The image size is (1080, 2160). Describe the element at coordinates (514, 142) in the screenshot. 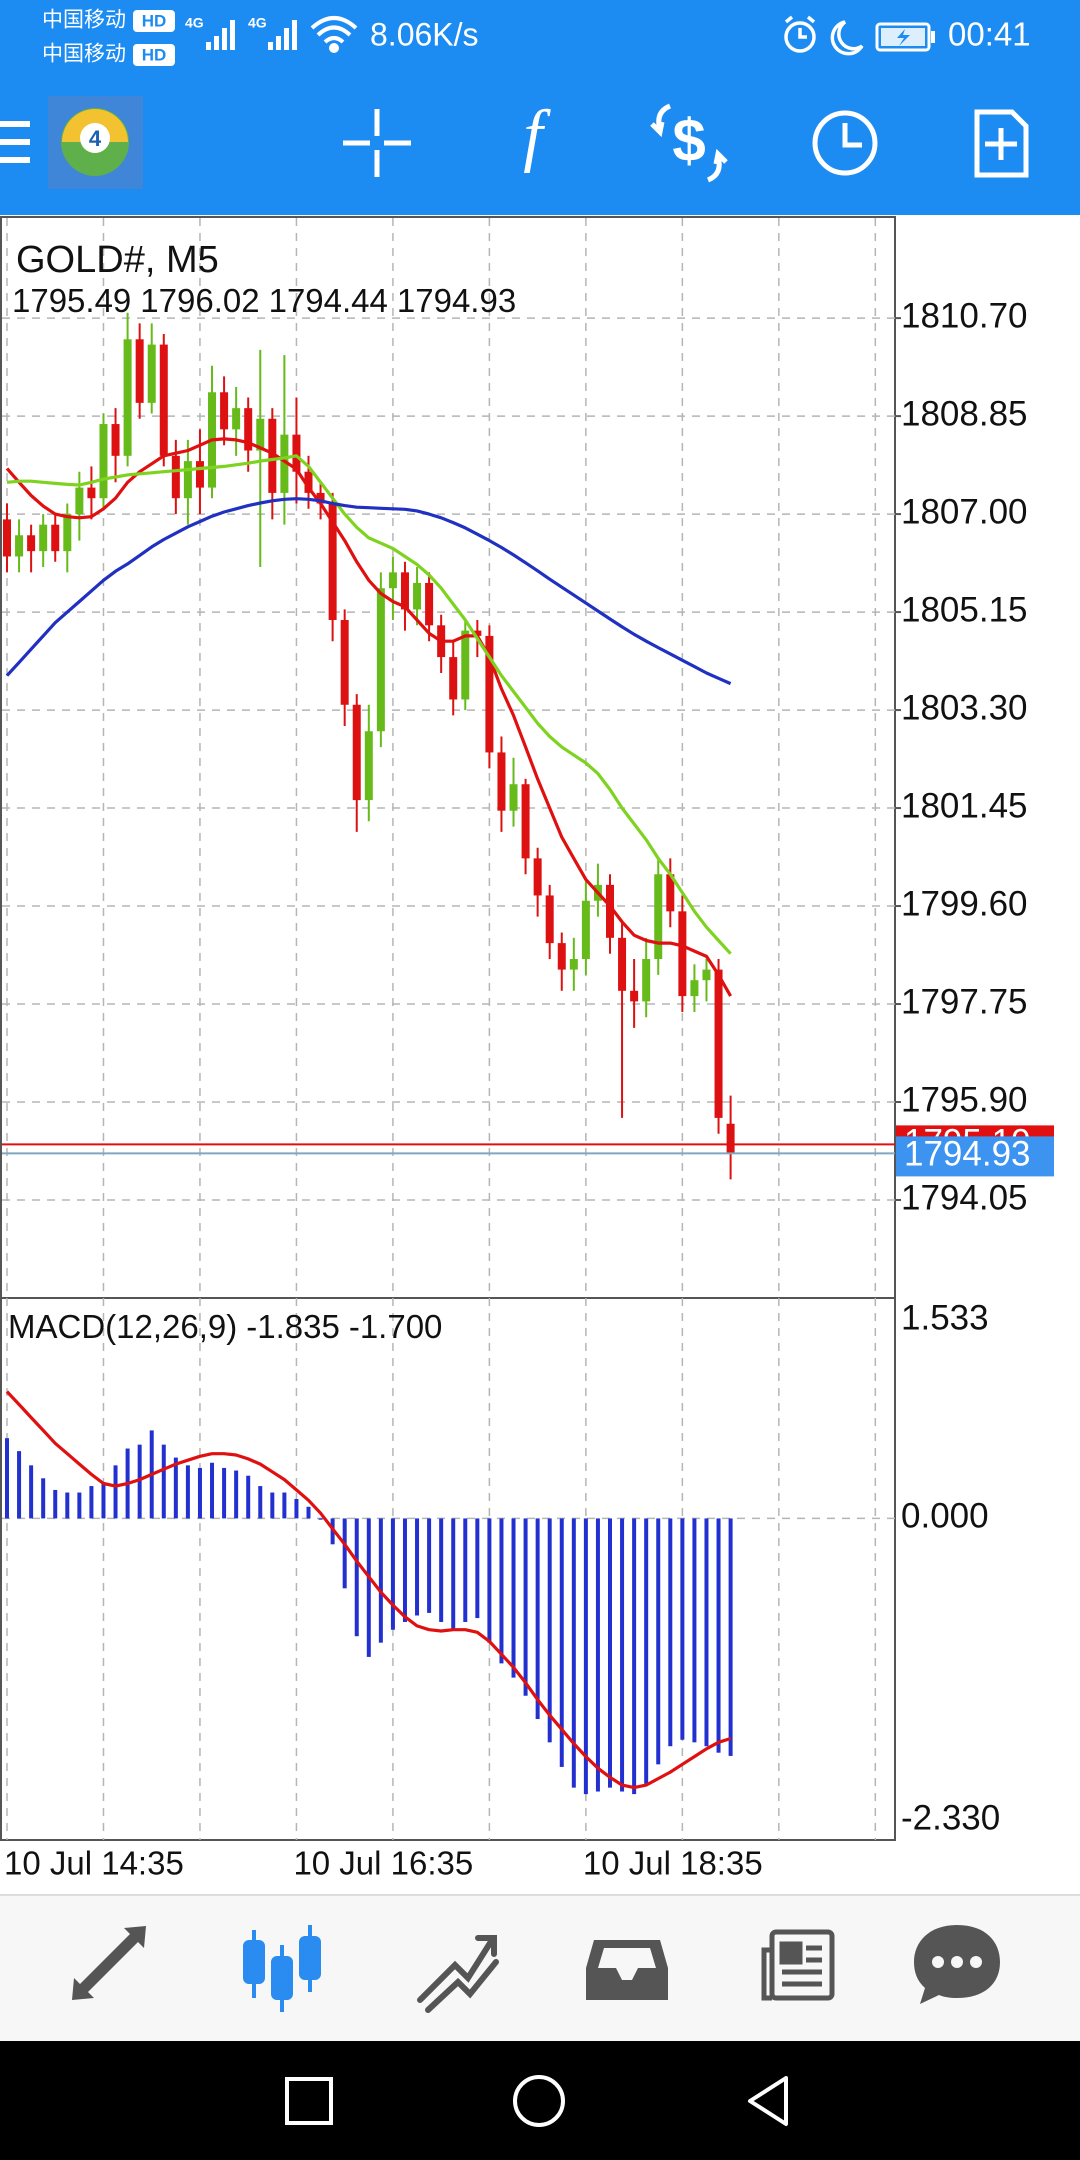

I see `toolbar: 4 f $` at that location.